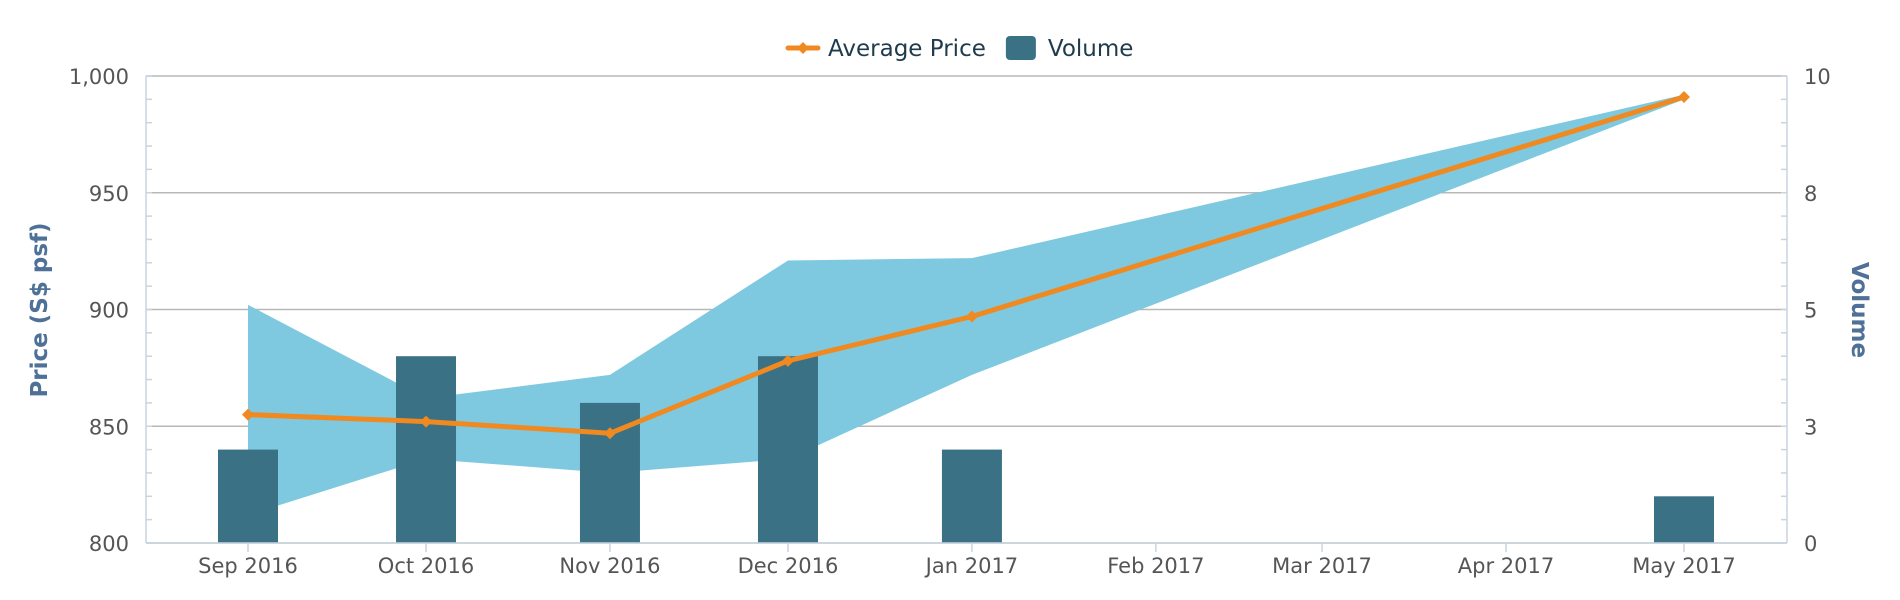 This screenshot has width=1900, height=600. Describe the element at coordinates (1020, 48) in the screenshot. I see `legend-box-symbol` at that location.